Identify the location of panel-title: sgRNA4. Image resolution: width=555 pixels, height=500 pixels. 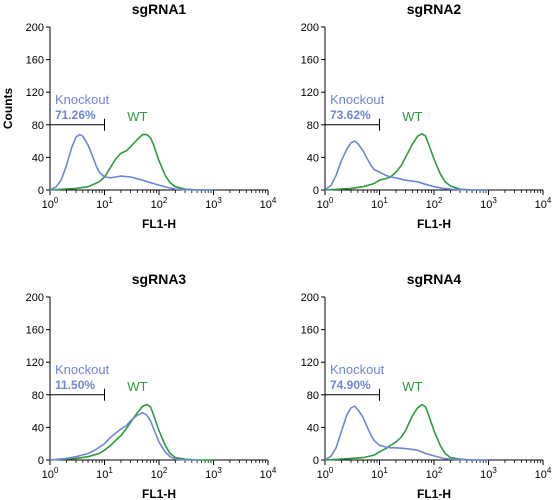
(434, 279).